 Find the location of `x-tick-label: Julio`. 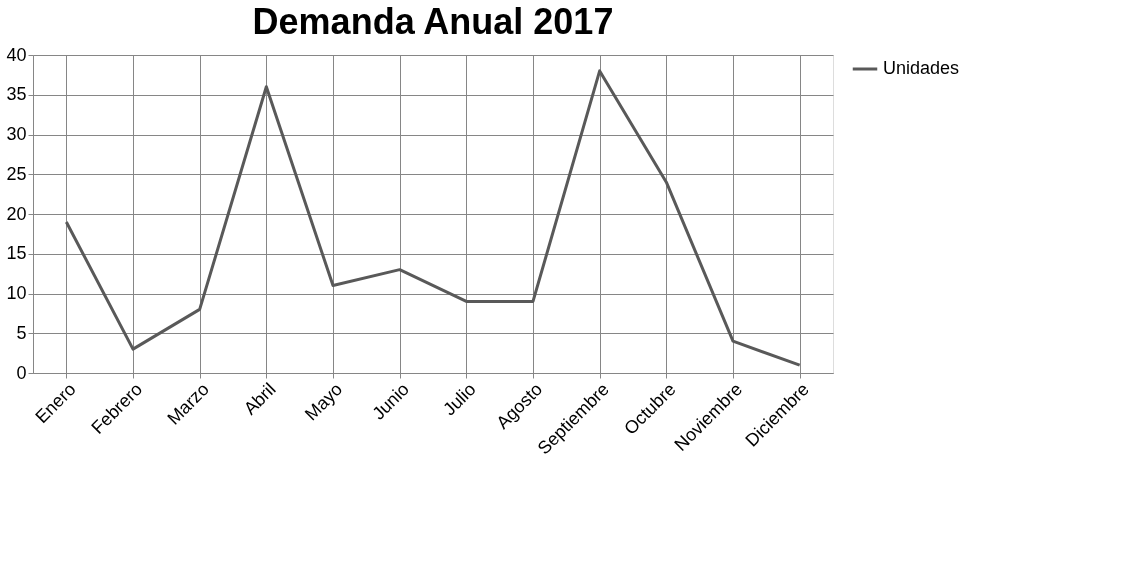

x-tick-label: Julio is located at coordinates (459, 399).